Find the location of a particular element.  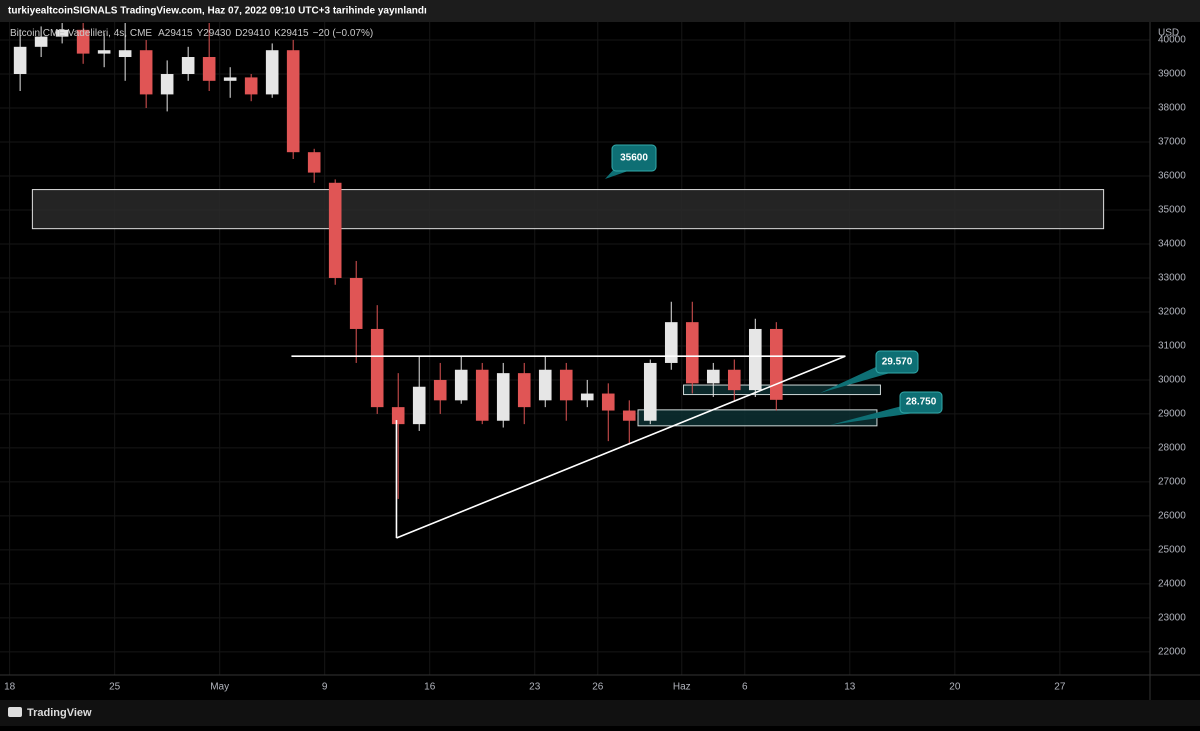

callout: 35600 is located at coordinates (631, 161).